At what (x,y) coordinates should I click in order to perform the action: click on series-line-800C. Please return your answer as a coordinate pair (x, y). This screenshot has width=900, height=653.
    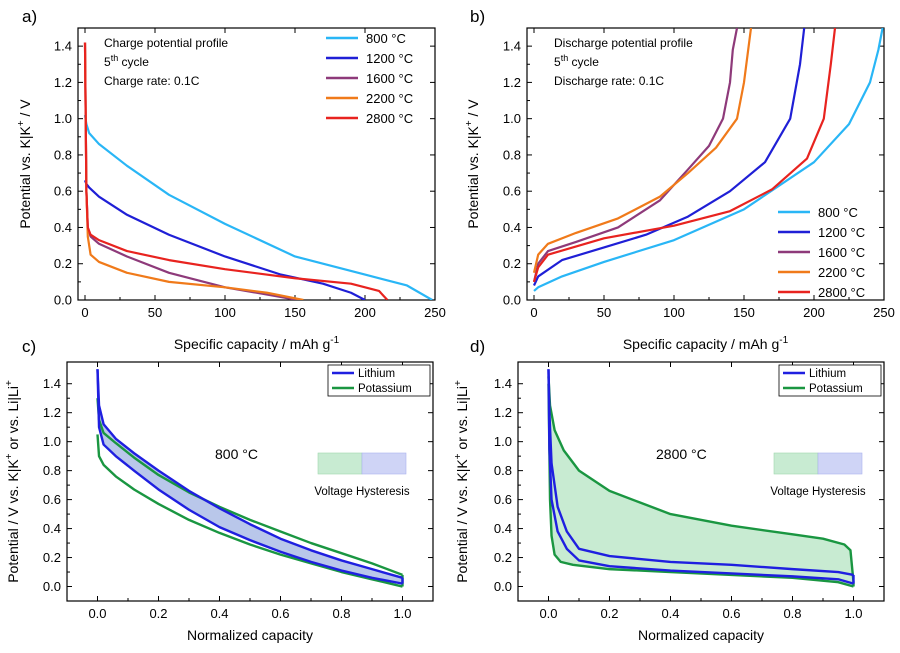
    Looking at the image, I should click on (258, 207).